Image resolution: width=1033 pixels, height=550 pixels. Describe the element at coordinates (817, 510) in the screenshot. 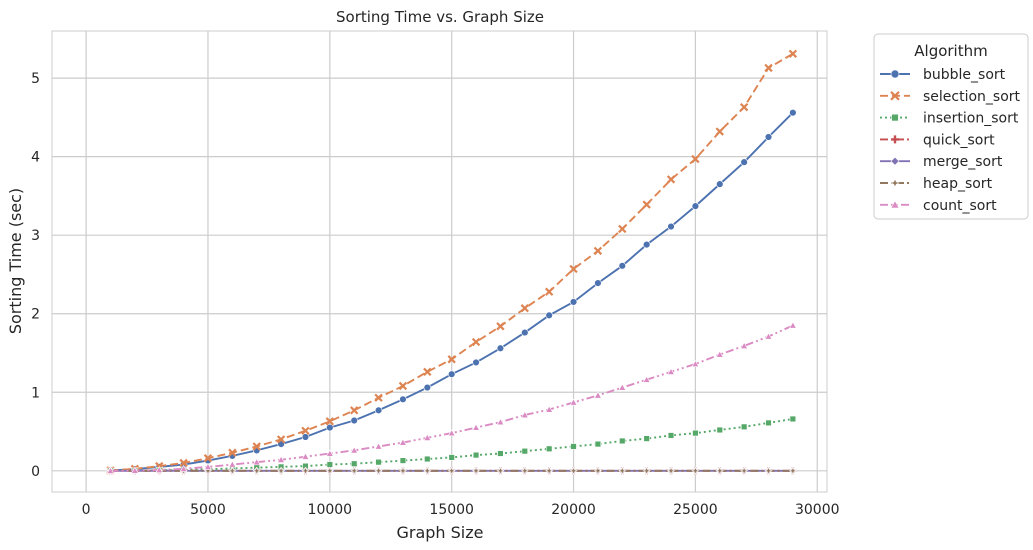

I see `x-tick-label: 30000` at that location.